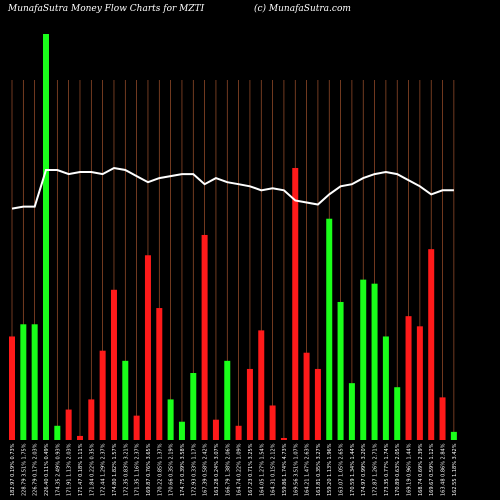 This screenshot has height=500, width=500. Describe the element at coordinates (410, 469) in the screenshot. I see `x-tick-label: 169.19 0.96% 1.44%` at that location.